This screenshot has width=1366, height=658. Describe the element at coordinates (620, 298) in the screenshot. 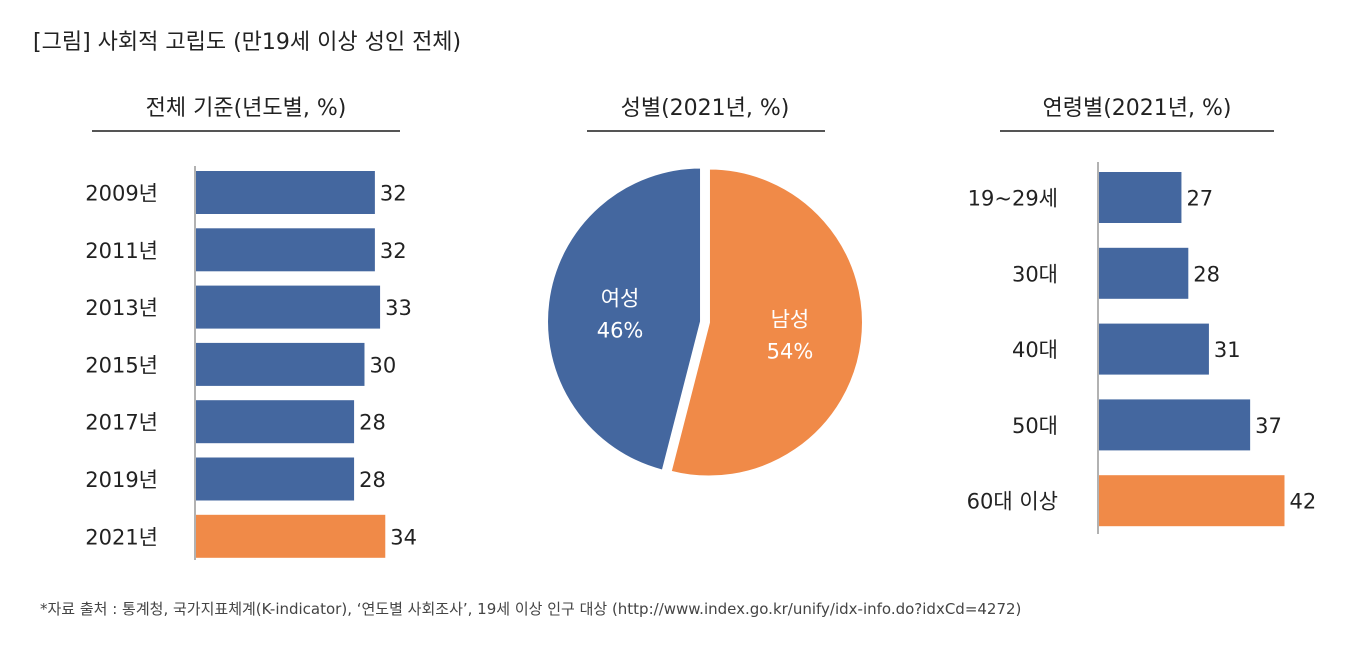

I see `slice-name: 여성` at that location.